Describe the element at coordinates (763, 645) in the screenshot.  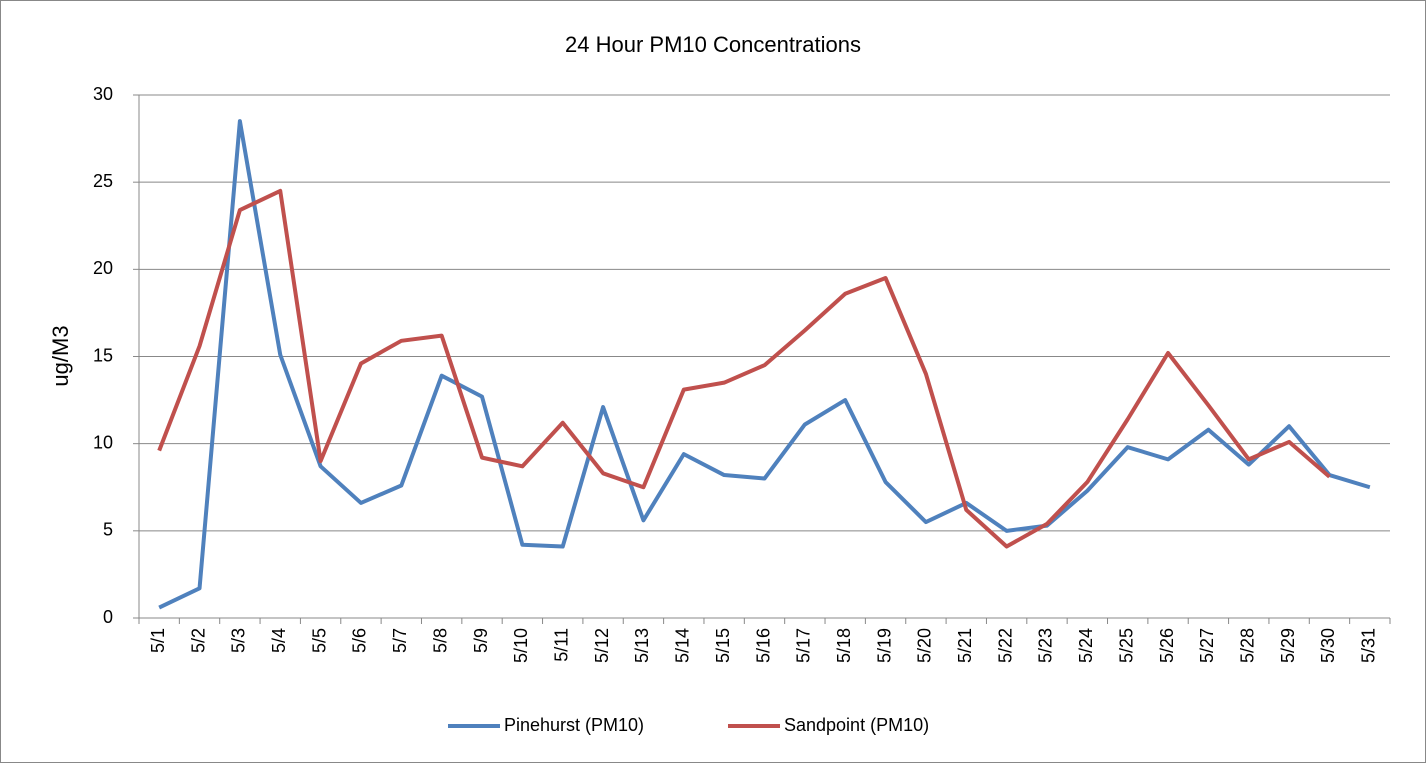
I see `x-tick-label: 5/16` at that location.